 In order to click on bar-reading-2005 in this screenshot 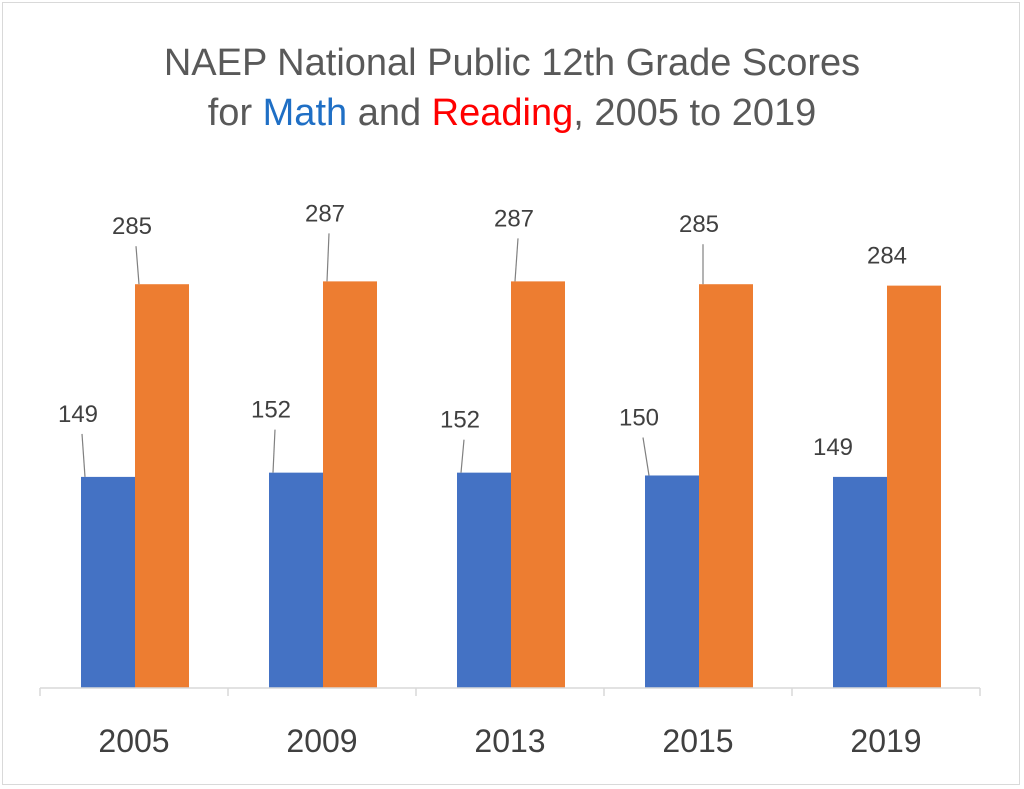, I will do `click(162, 486)`.